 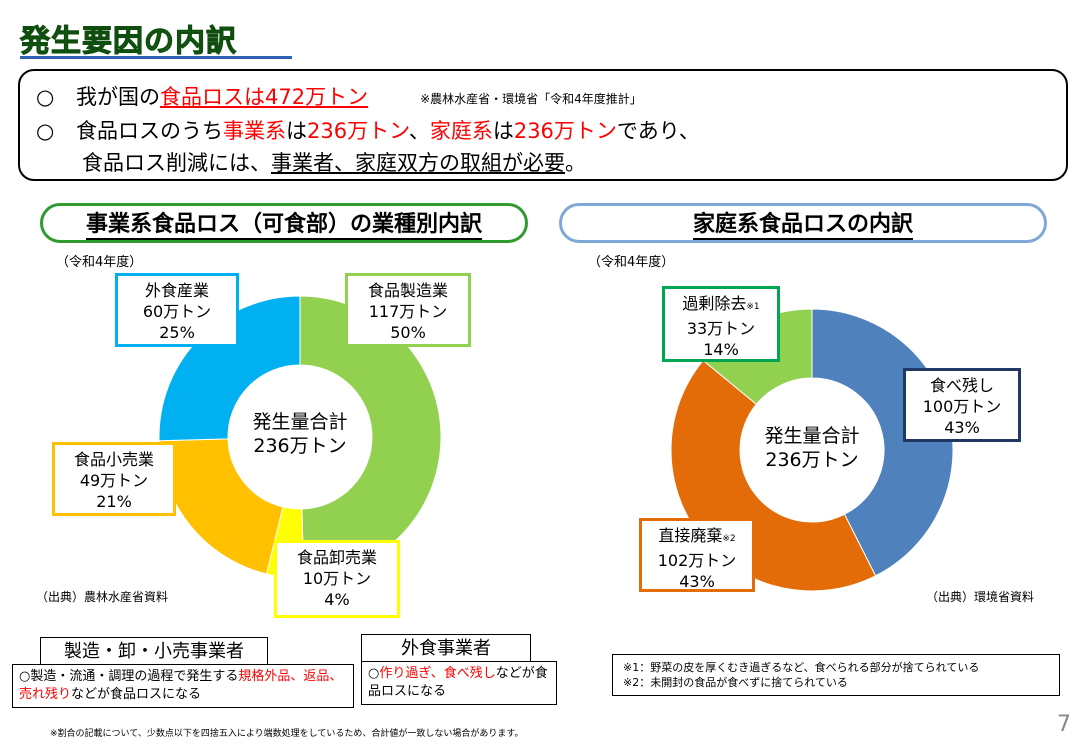 What do you see at coordinates (114, 501) in the screenshot?
I see `callout-percent: 21%` at bounding box center [114, 501].